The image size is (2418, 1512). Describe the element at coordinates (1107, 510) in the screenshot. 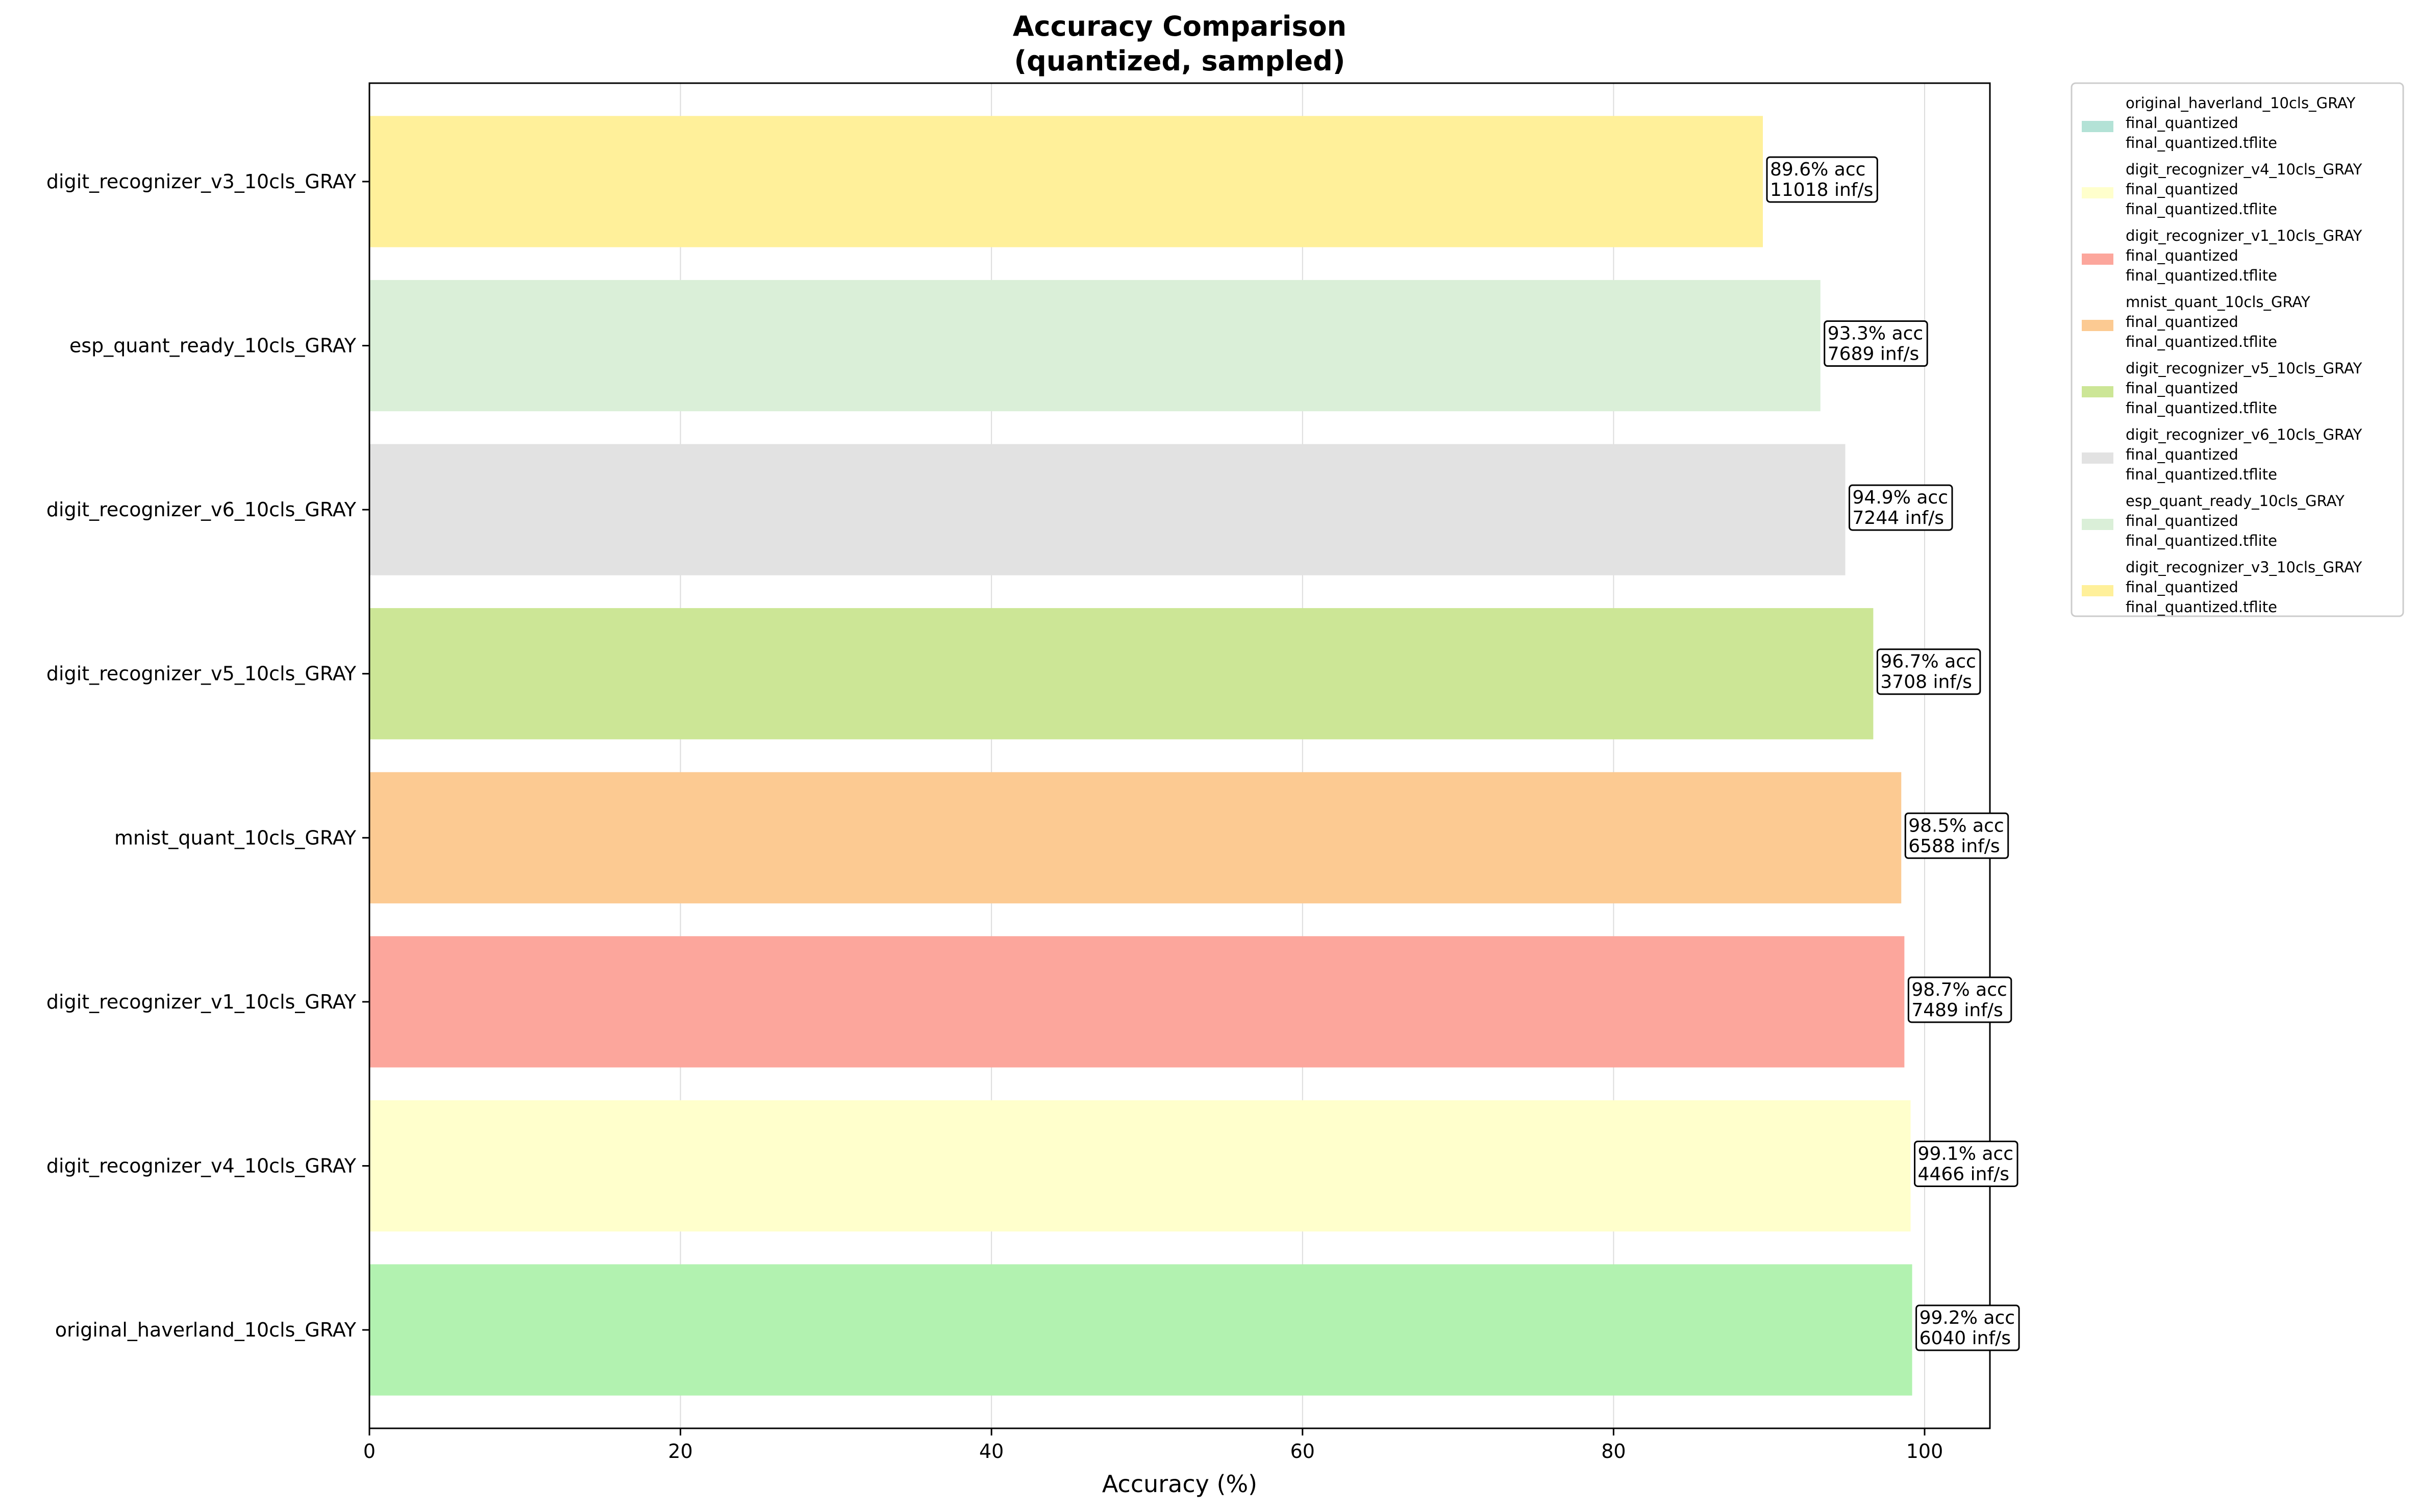

I see `bar-digit_recognizer_v6_10cls_GRAY` at that location.